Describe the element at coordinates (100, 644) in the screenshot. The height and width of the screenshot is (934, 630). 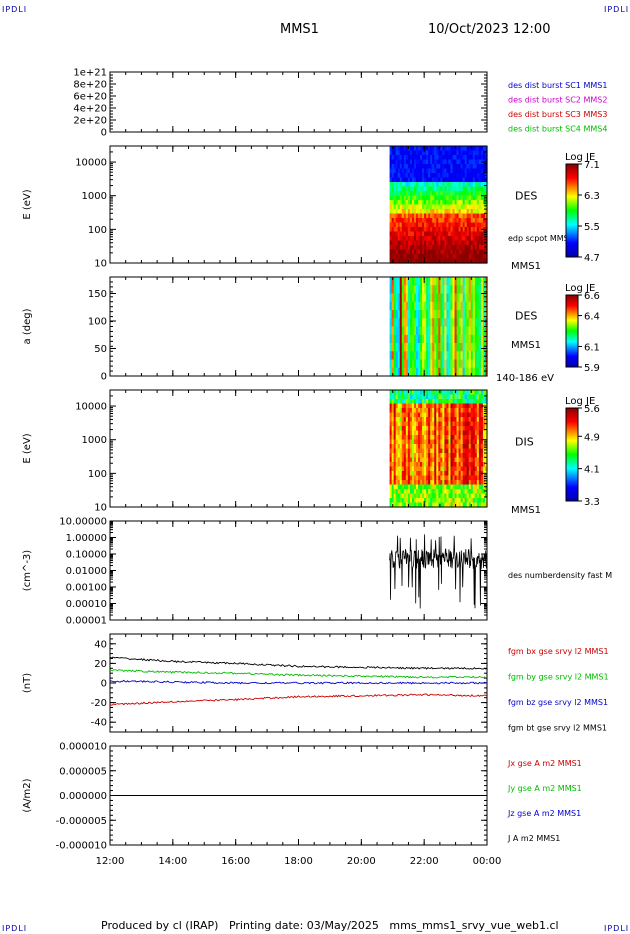
I see `y-tick-label: 40` at that location.